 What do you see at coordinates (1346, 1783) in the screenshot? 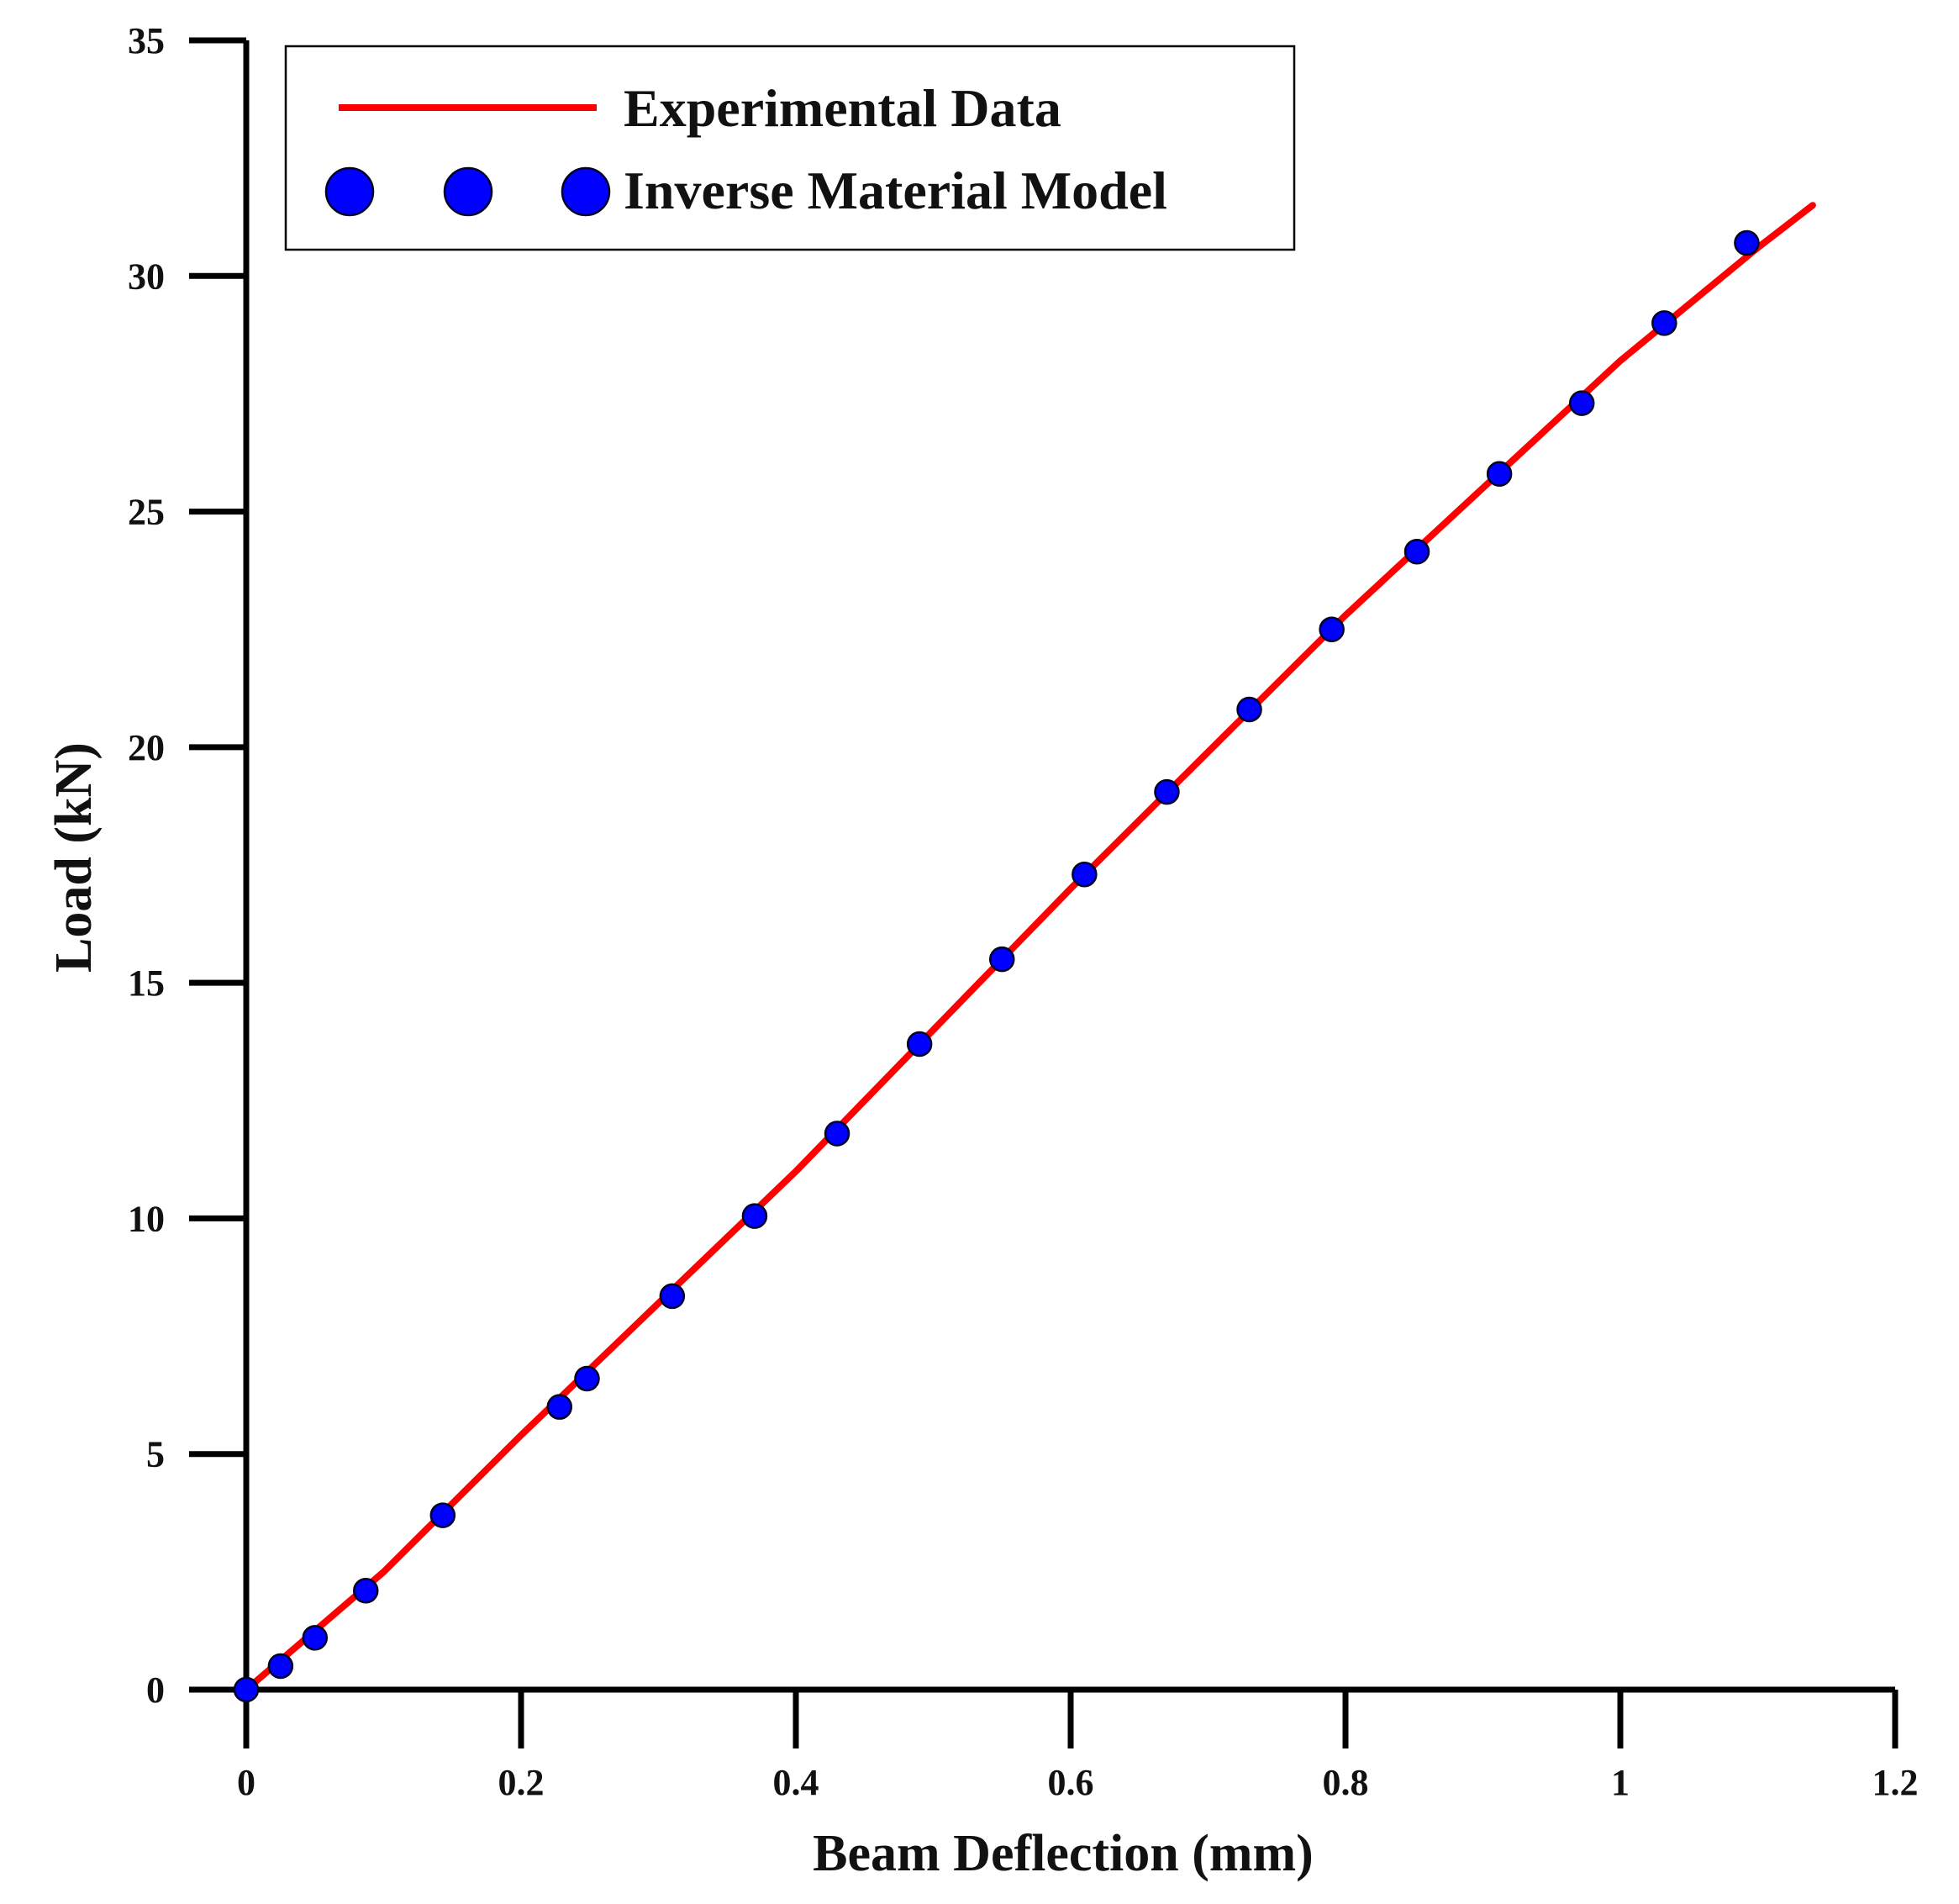
I see `x-tick-label: 0.8` at bounding box center [1346, 1783].